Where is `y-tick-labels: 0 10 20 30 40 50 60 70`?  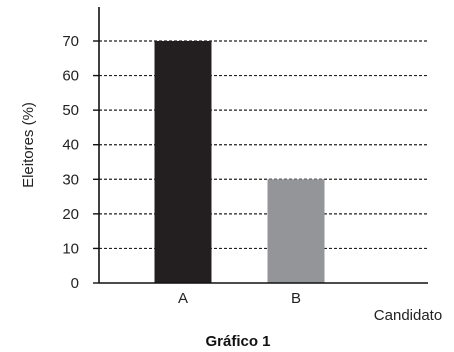
y-tick-labels: 0 10 20 30 40 50 60 70 is located at coordinates (80, 162).